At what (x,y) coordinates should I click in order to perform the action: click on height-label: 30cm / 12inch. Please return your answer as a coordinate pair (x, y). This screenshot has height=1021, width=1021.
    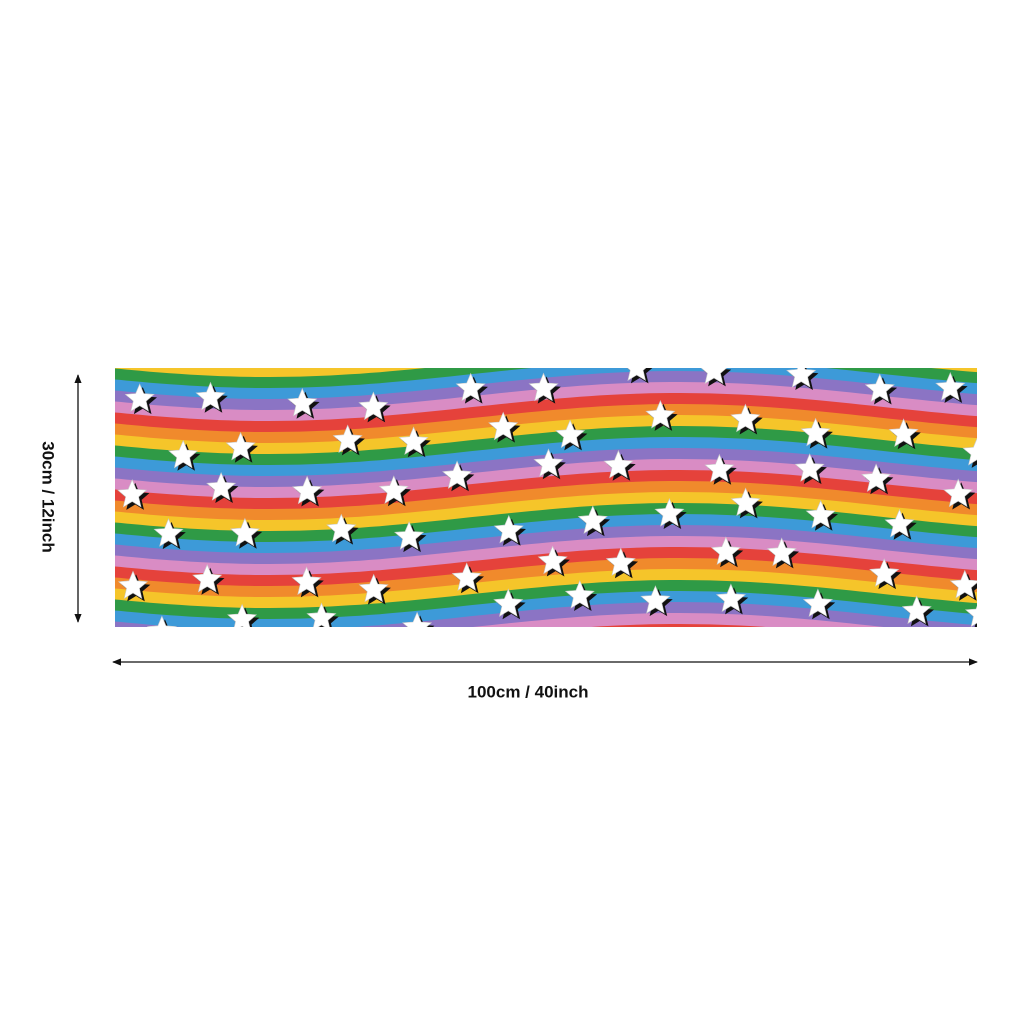
    Looking at the image, I should click on (48, 497).